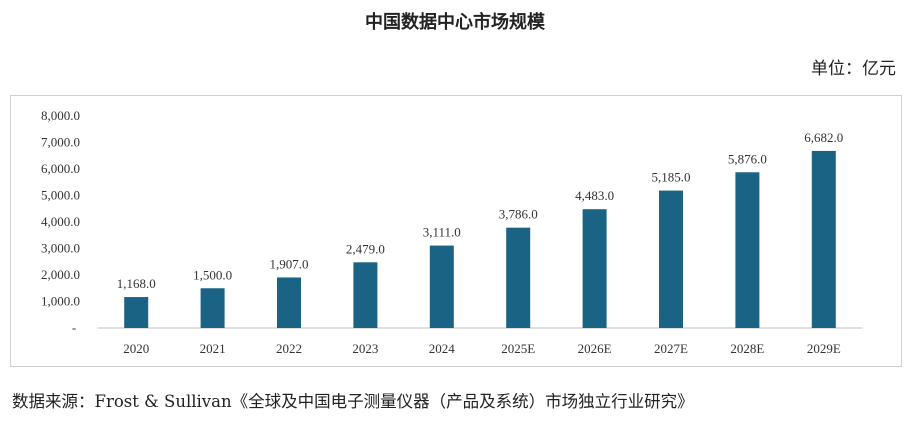  Describe the element at coordinates (136, 348) in the screenshot. I see `x-tick-label: 2020` at that location.